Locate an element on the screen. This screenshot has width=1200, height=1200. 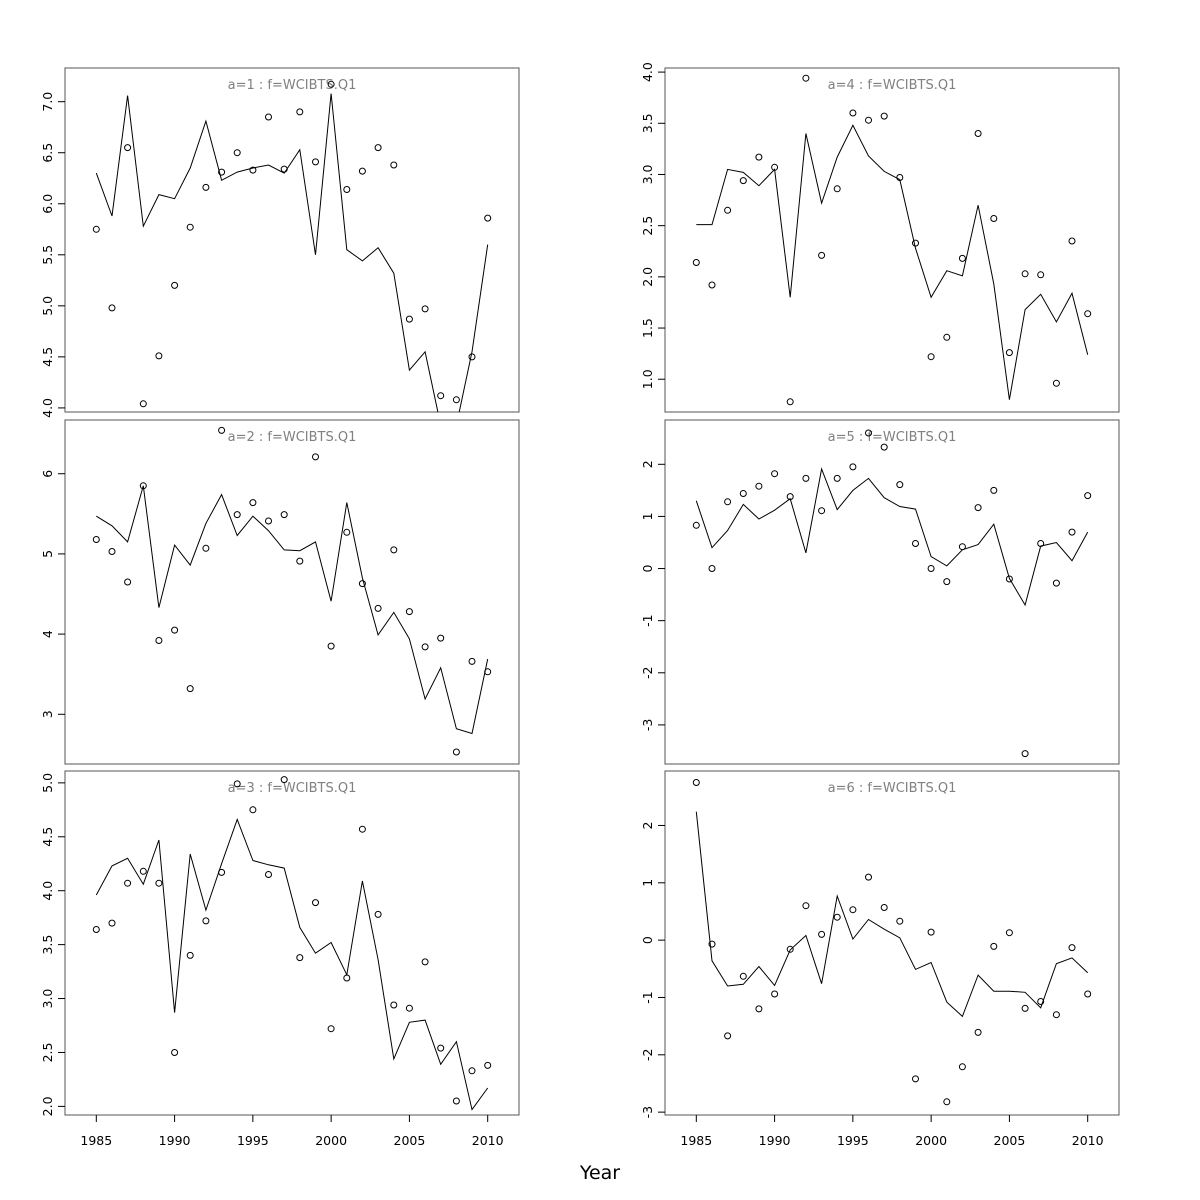
x-tick-label: 1985 is located at coordinates (96, 1140).